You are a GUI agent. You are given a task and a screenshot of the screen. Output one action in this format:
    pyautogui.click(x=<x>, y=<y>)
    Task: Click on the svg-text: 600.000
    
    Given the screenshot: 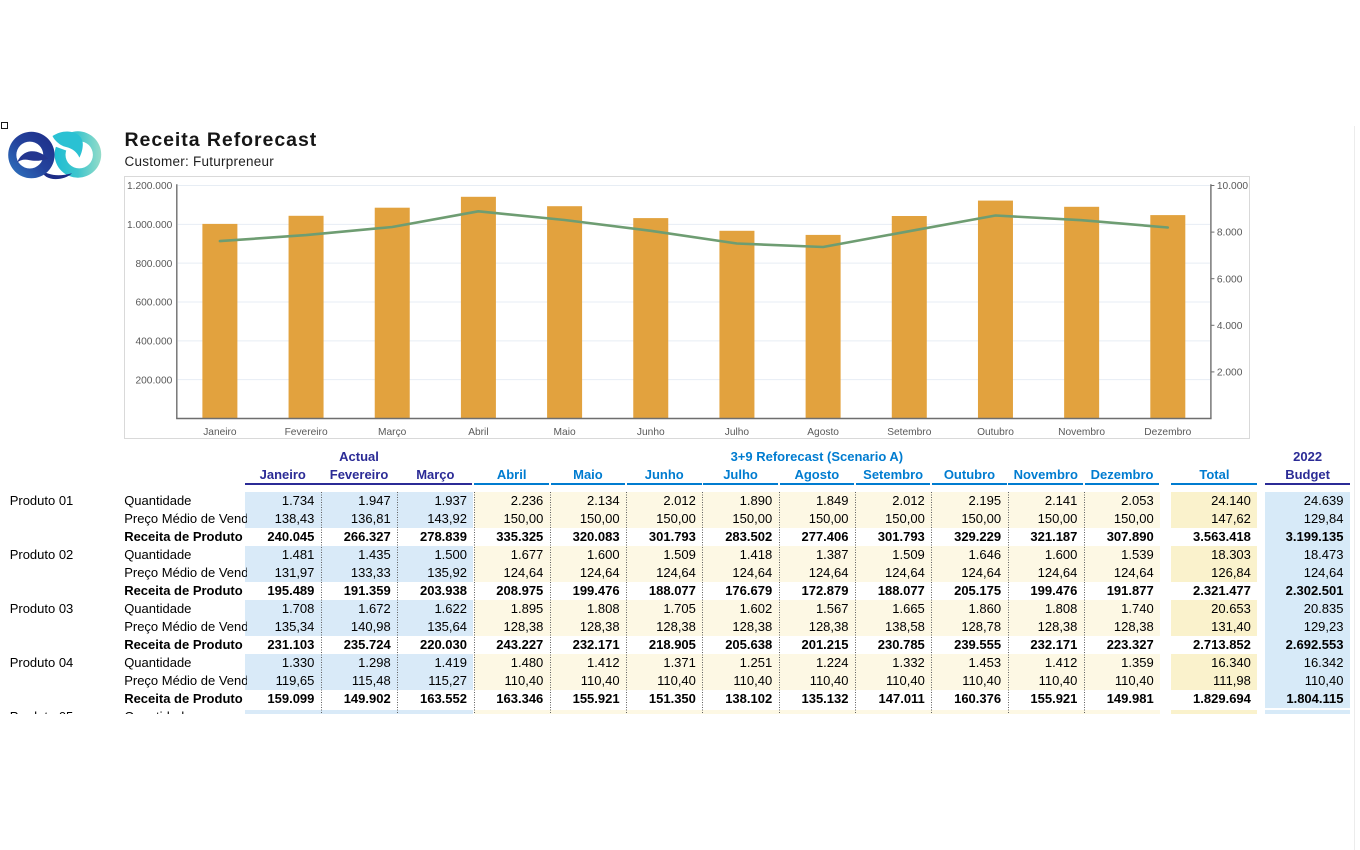 What is the action you would take?
    pyautogui.click(x=153, y=302)
    